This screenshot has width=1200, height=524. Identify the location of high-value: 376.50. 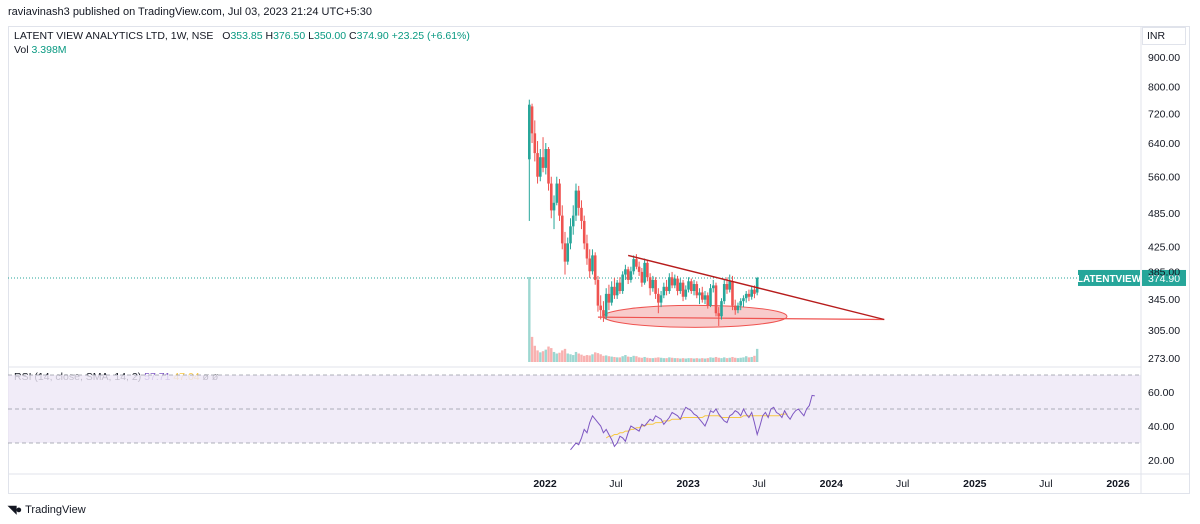
(289, 36).